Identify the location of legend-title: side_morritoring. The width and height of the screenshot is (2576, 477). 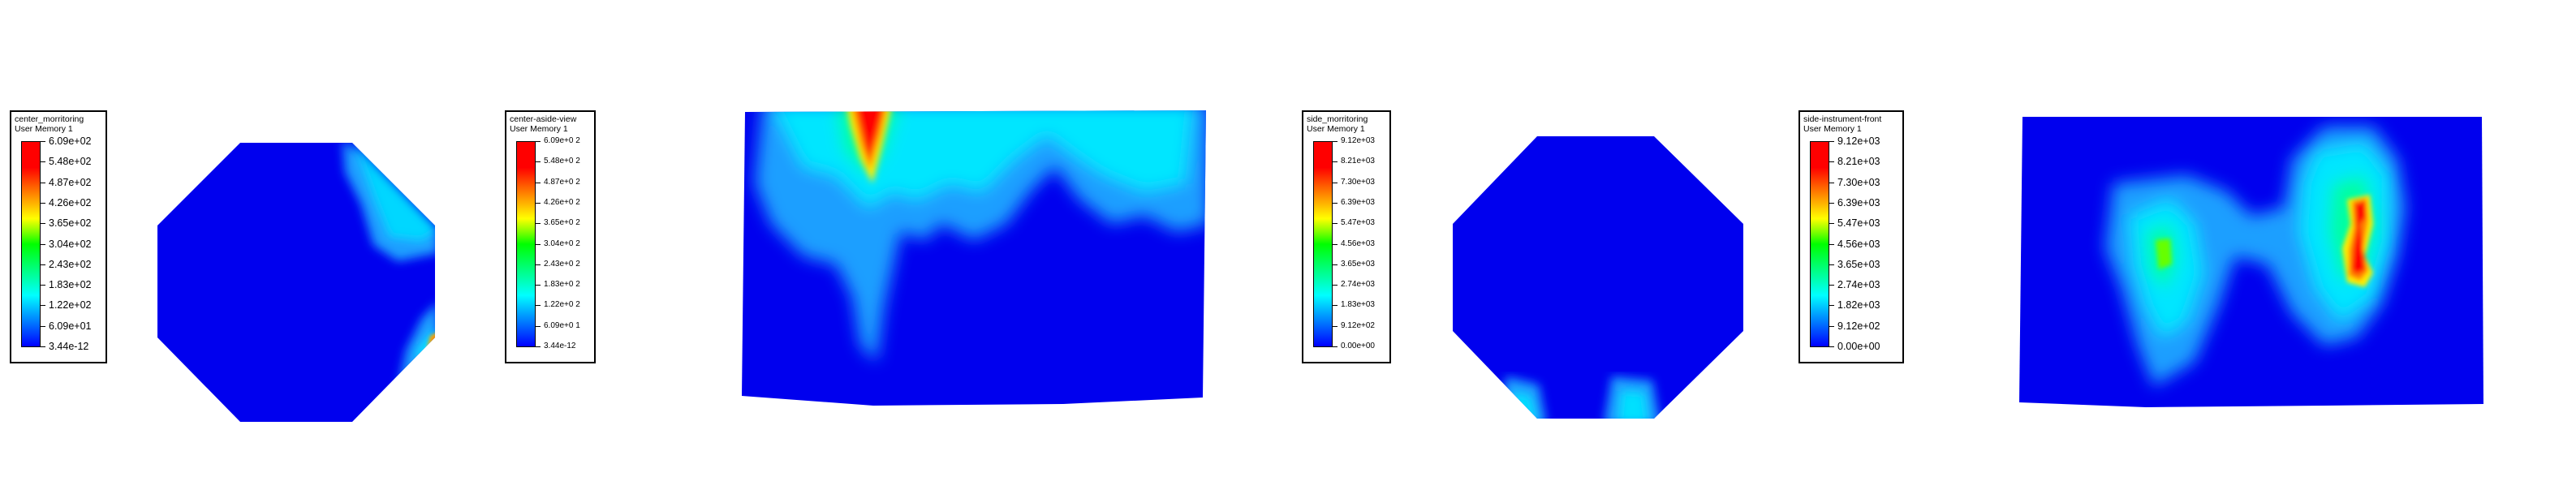
(1338, 119).